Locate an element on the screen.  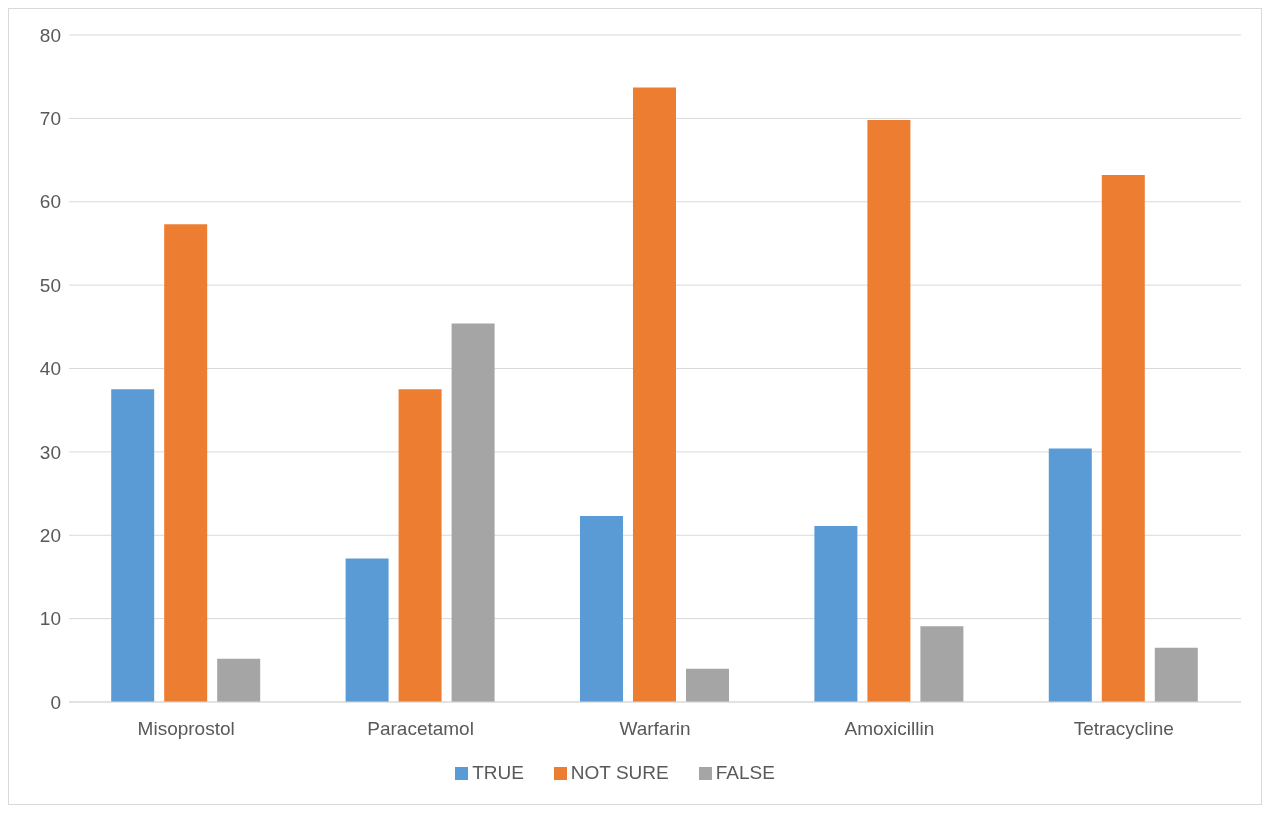
y-tick-label: 80 is located at coordinates (50, 35).